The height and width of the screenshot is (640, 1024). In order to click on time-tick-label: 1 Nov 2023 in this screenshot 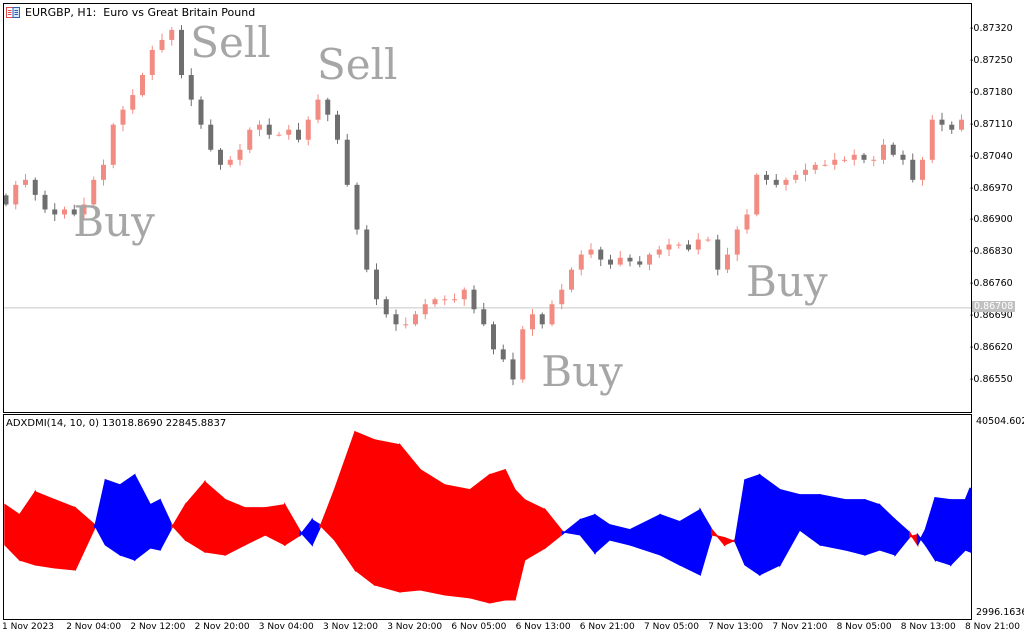, I will do `click(28, 627)`.